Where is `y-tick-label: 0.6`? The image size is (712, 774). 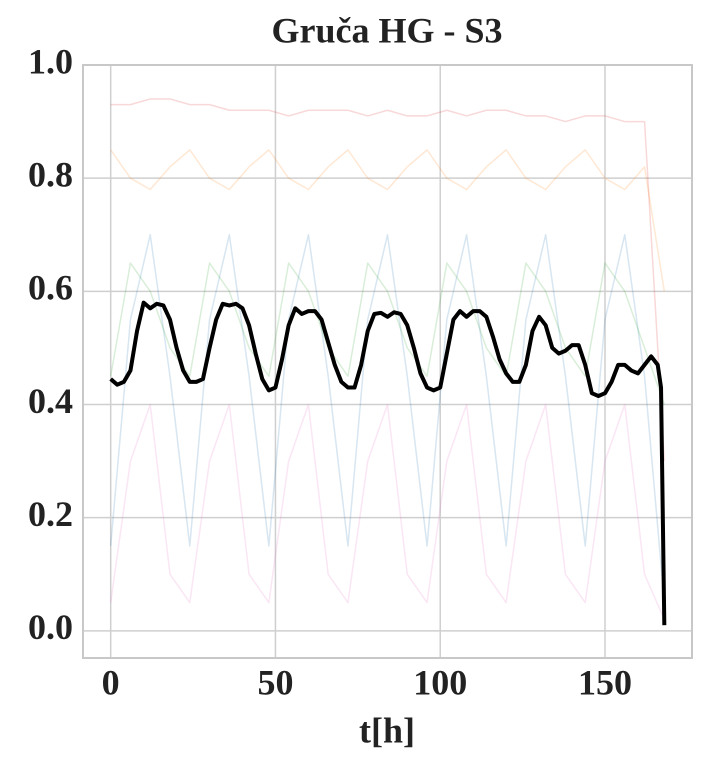 y-tick-label: 0.6 is located at coordinates (50, 288).